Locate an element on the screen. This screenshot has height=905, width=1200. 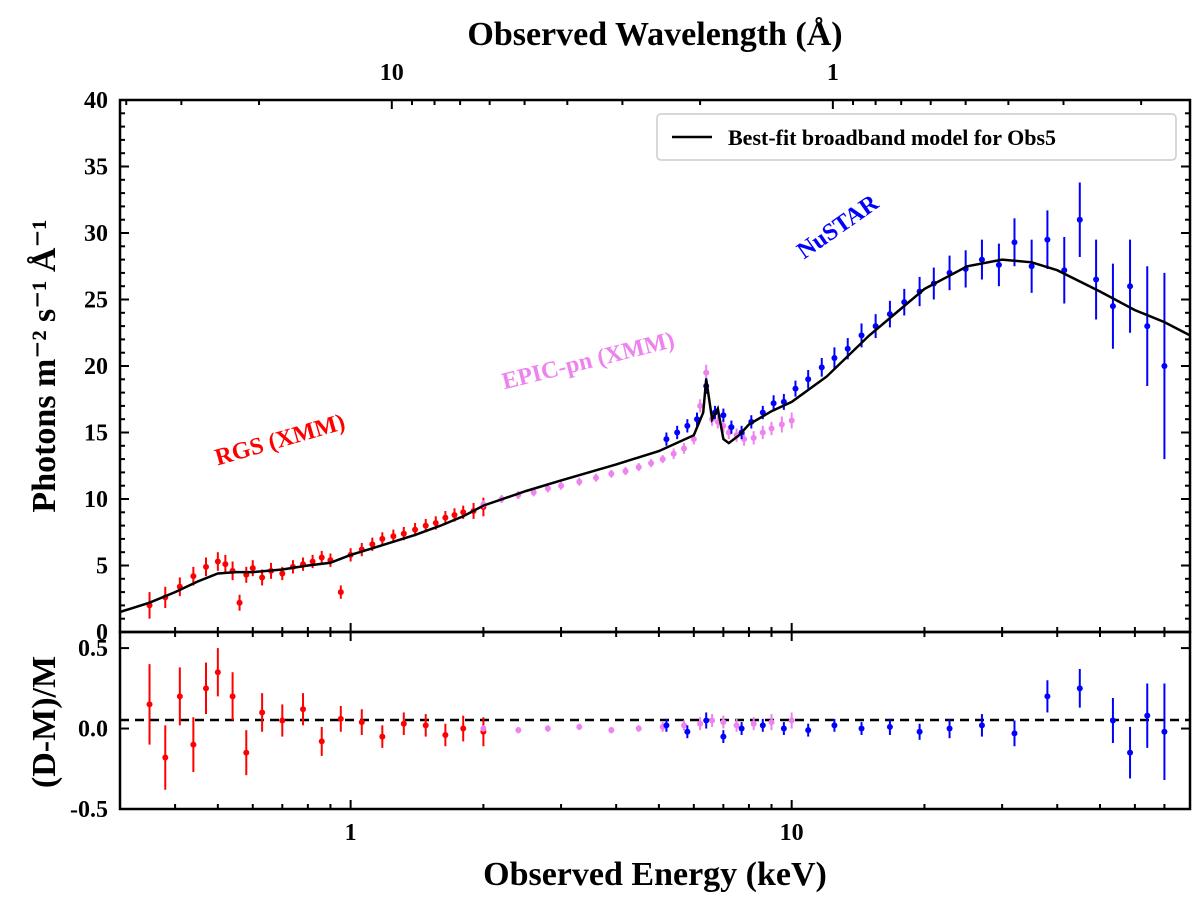
bottom-energy-axis: 1 10 is located at coordinates (574, 833).